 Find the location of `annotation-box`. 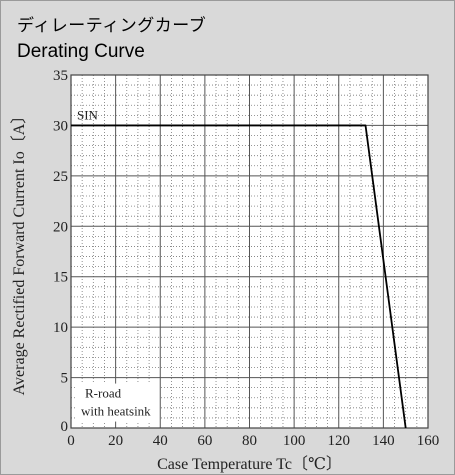

annotation-box is located at coordinates (118, 402).